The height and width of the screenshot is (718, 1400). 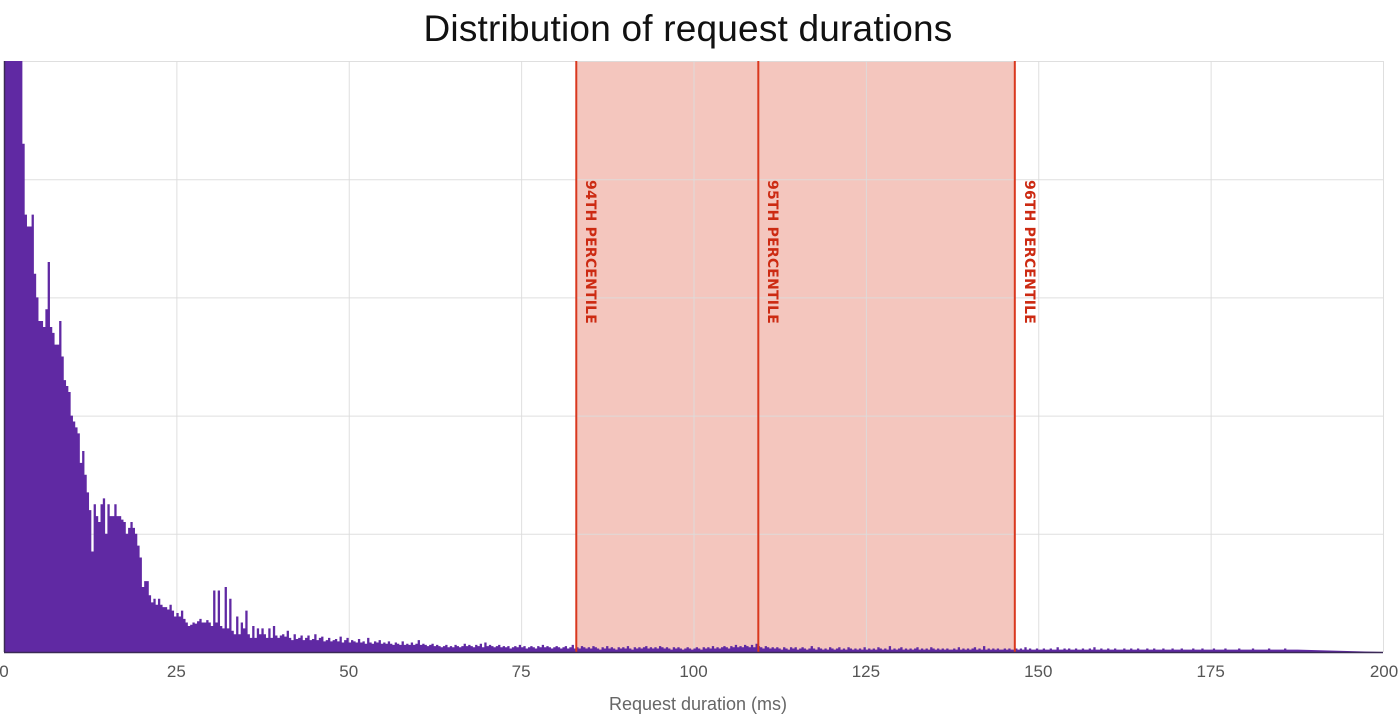 What do you see at coordinates (1210, 671) in the screenshot?
I see `x-tick-label: 175` at bounding box center [1210, 671].